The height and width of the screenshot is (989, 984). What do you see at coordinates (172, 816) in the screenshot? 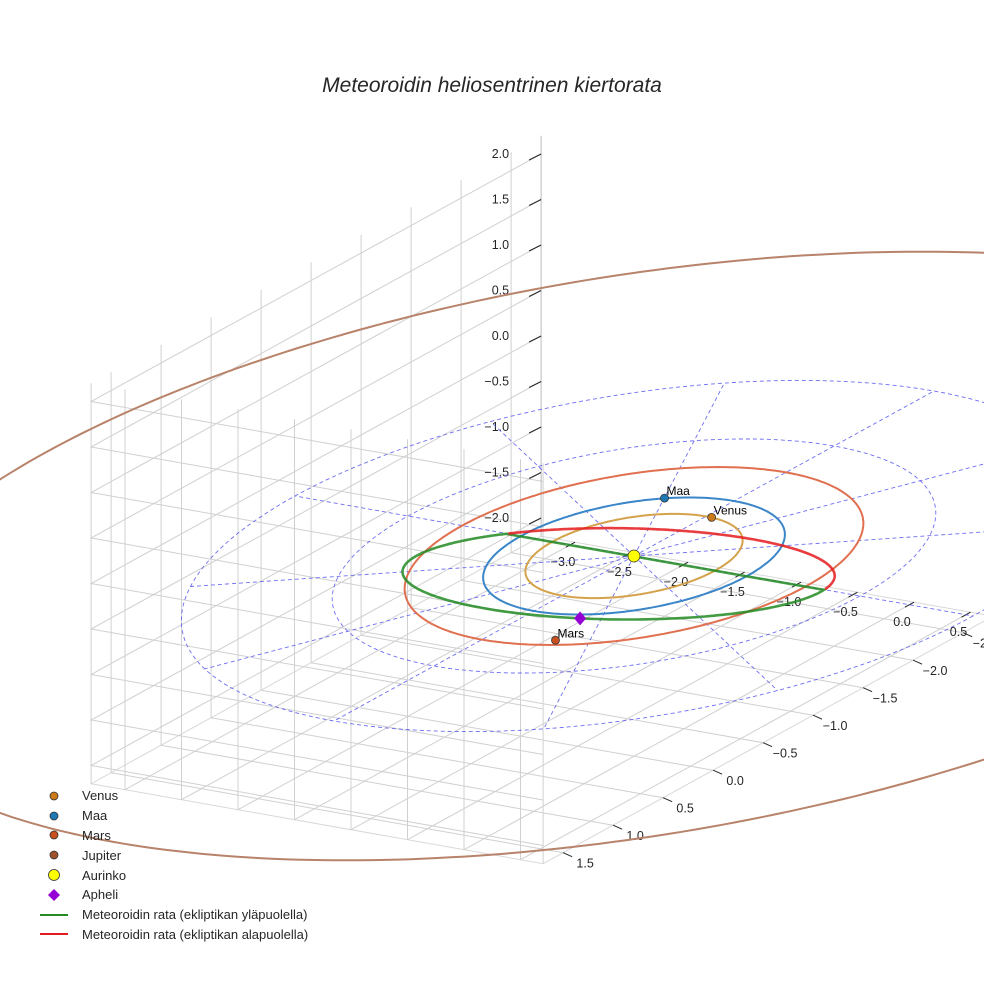
I see `legend-item: Maa` at bounding box center [172, 816].